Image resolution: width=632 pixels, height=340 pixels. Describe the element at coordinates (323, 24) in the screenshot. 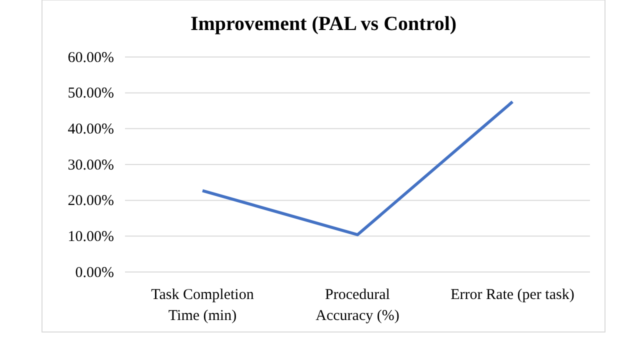

I see `chart-title: Improvement (PAL vs Control)` at that location.